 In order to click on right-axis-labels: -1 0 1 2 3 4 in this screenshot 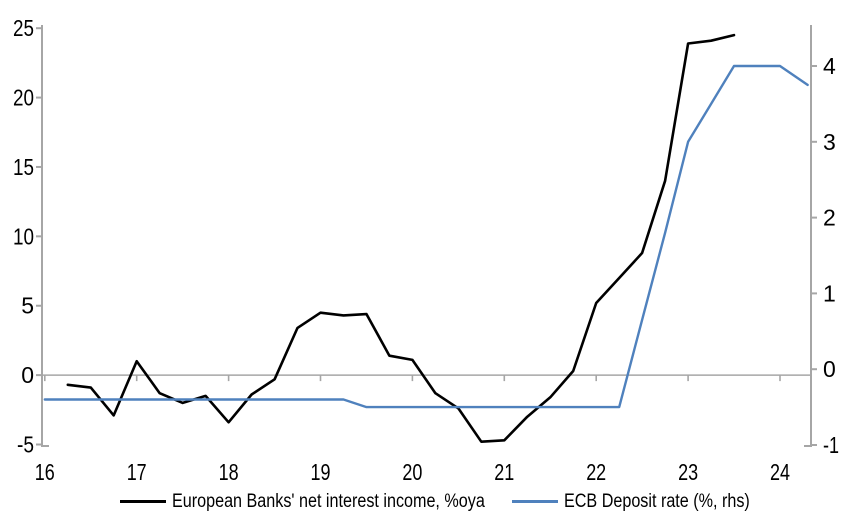, I will do `click(831, 255)`.